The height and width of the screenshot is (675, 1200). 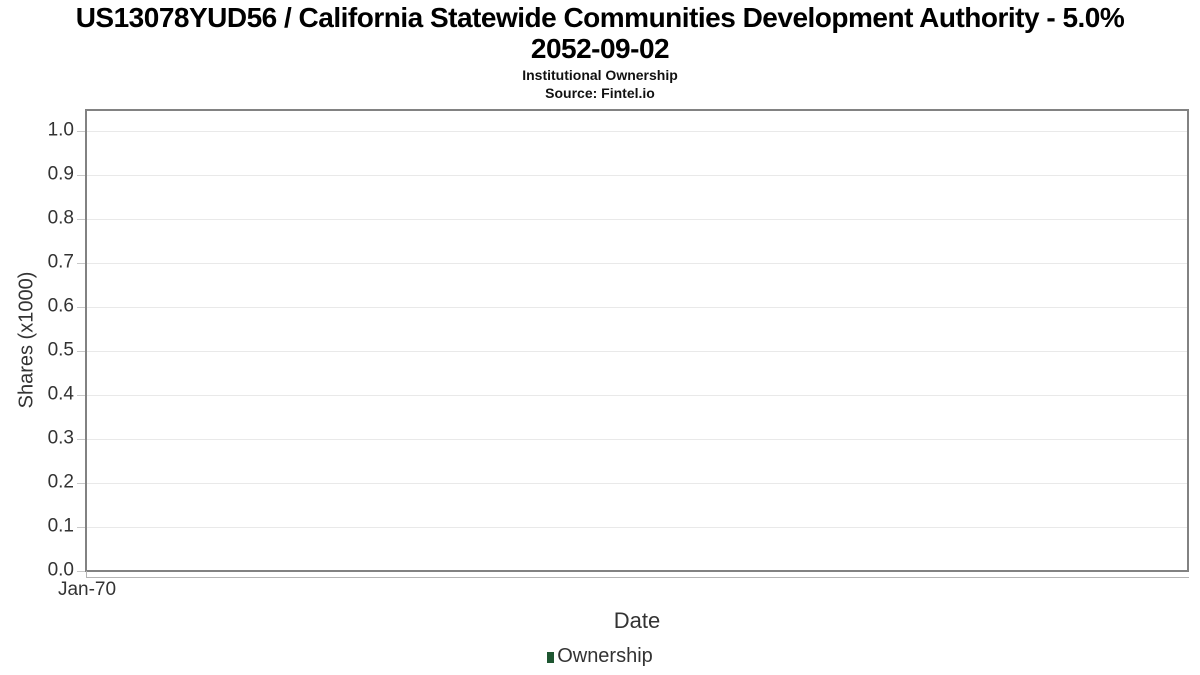 What do you see at coordinates (60, 306) in the screenshot?
I see `y-tick-label: 0.6` at bounding box center [60, 306].